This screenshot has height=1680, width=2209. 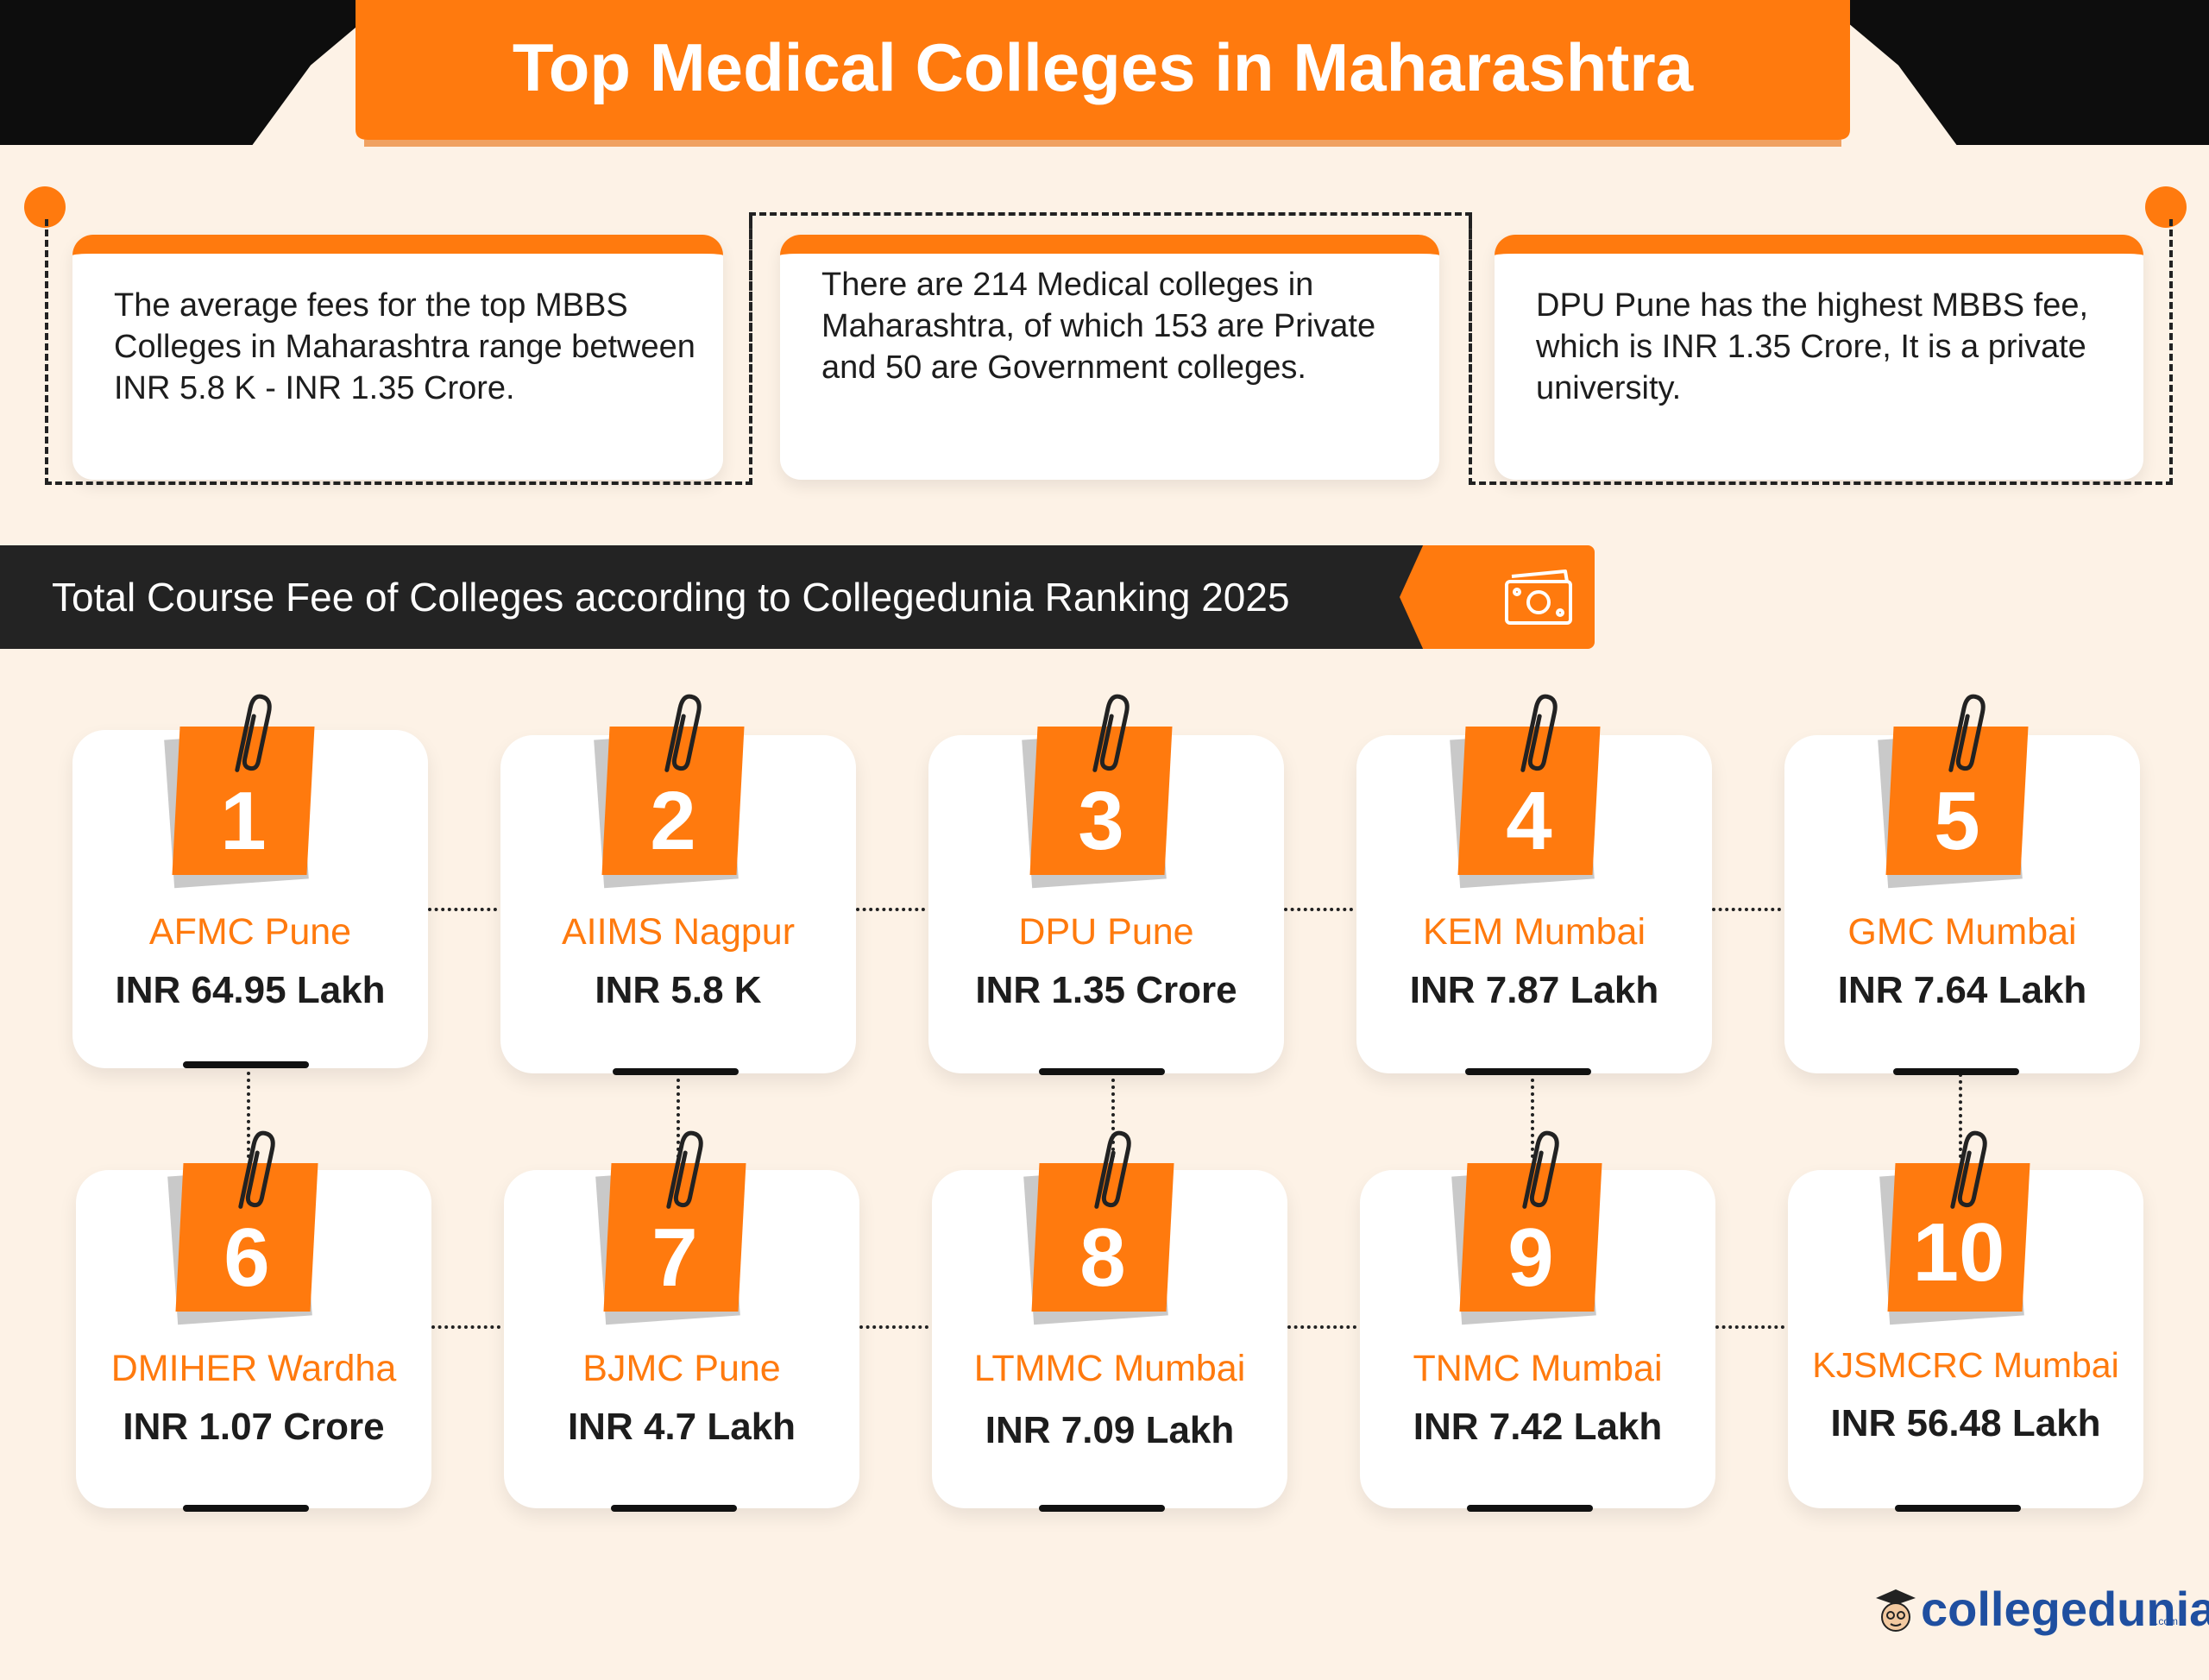 I want to click on college-name-2: AIIMS Nagpur, so click(x=678, y=932).